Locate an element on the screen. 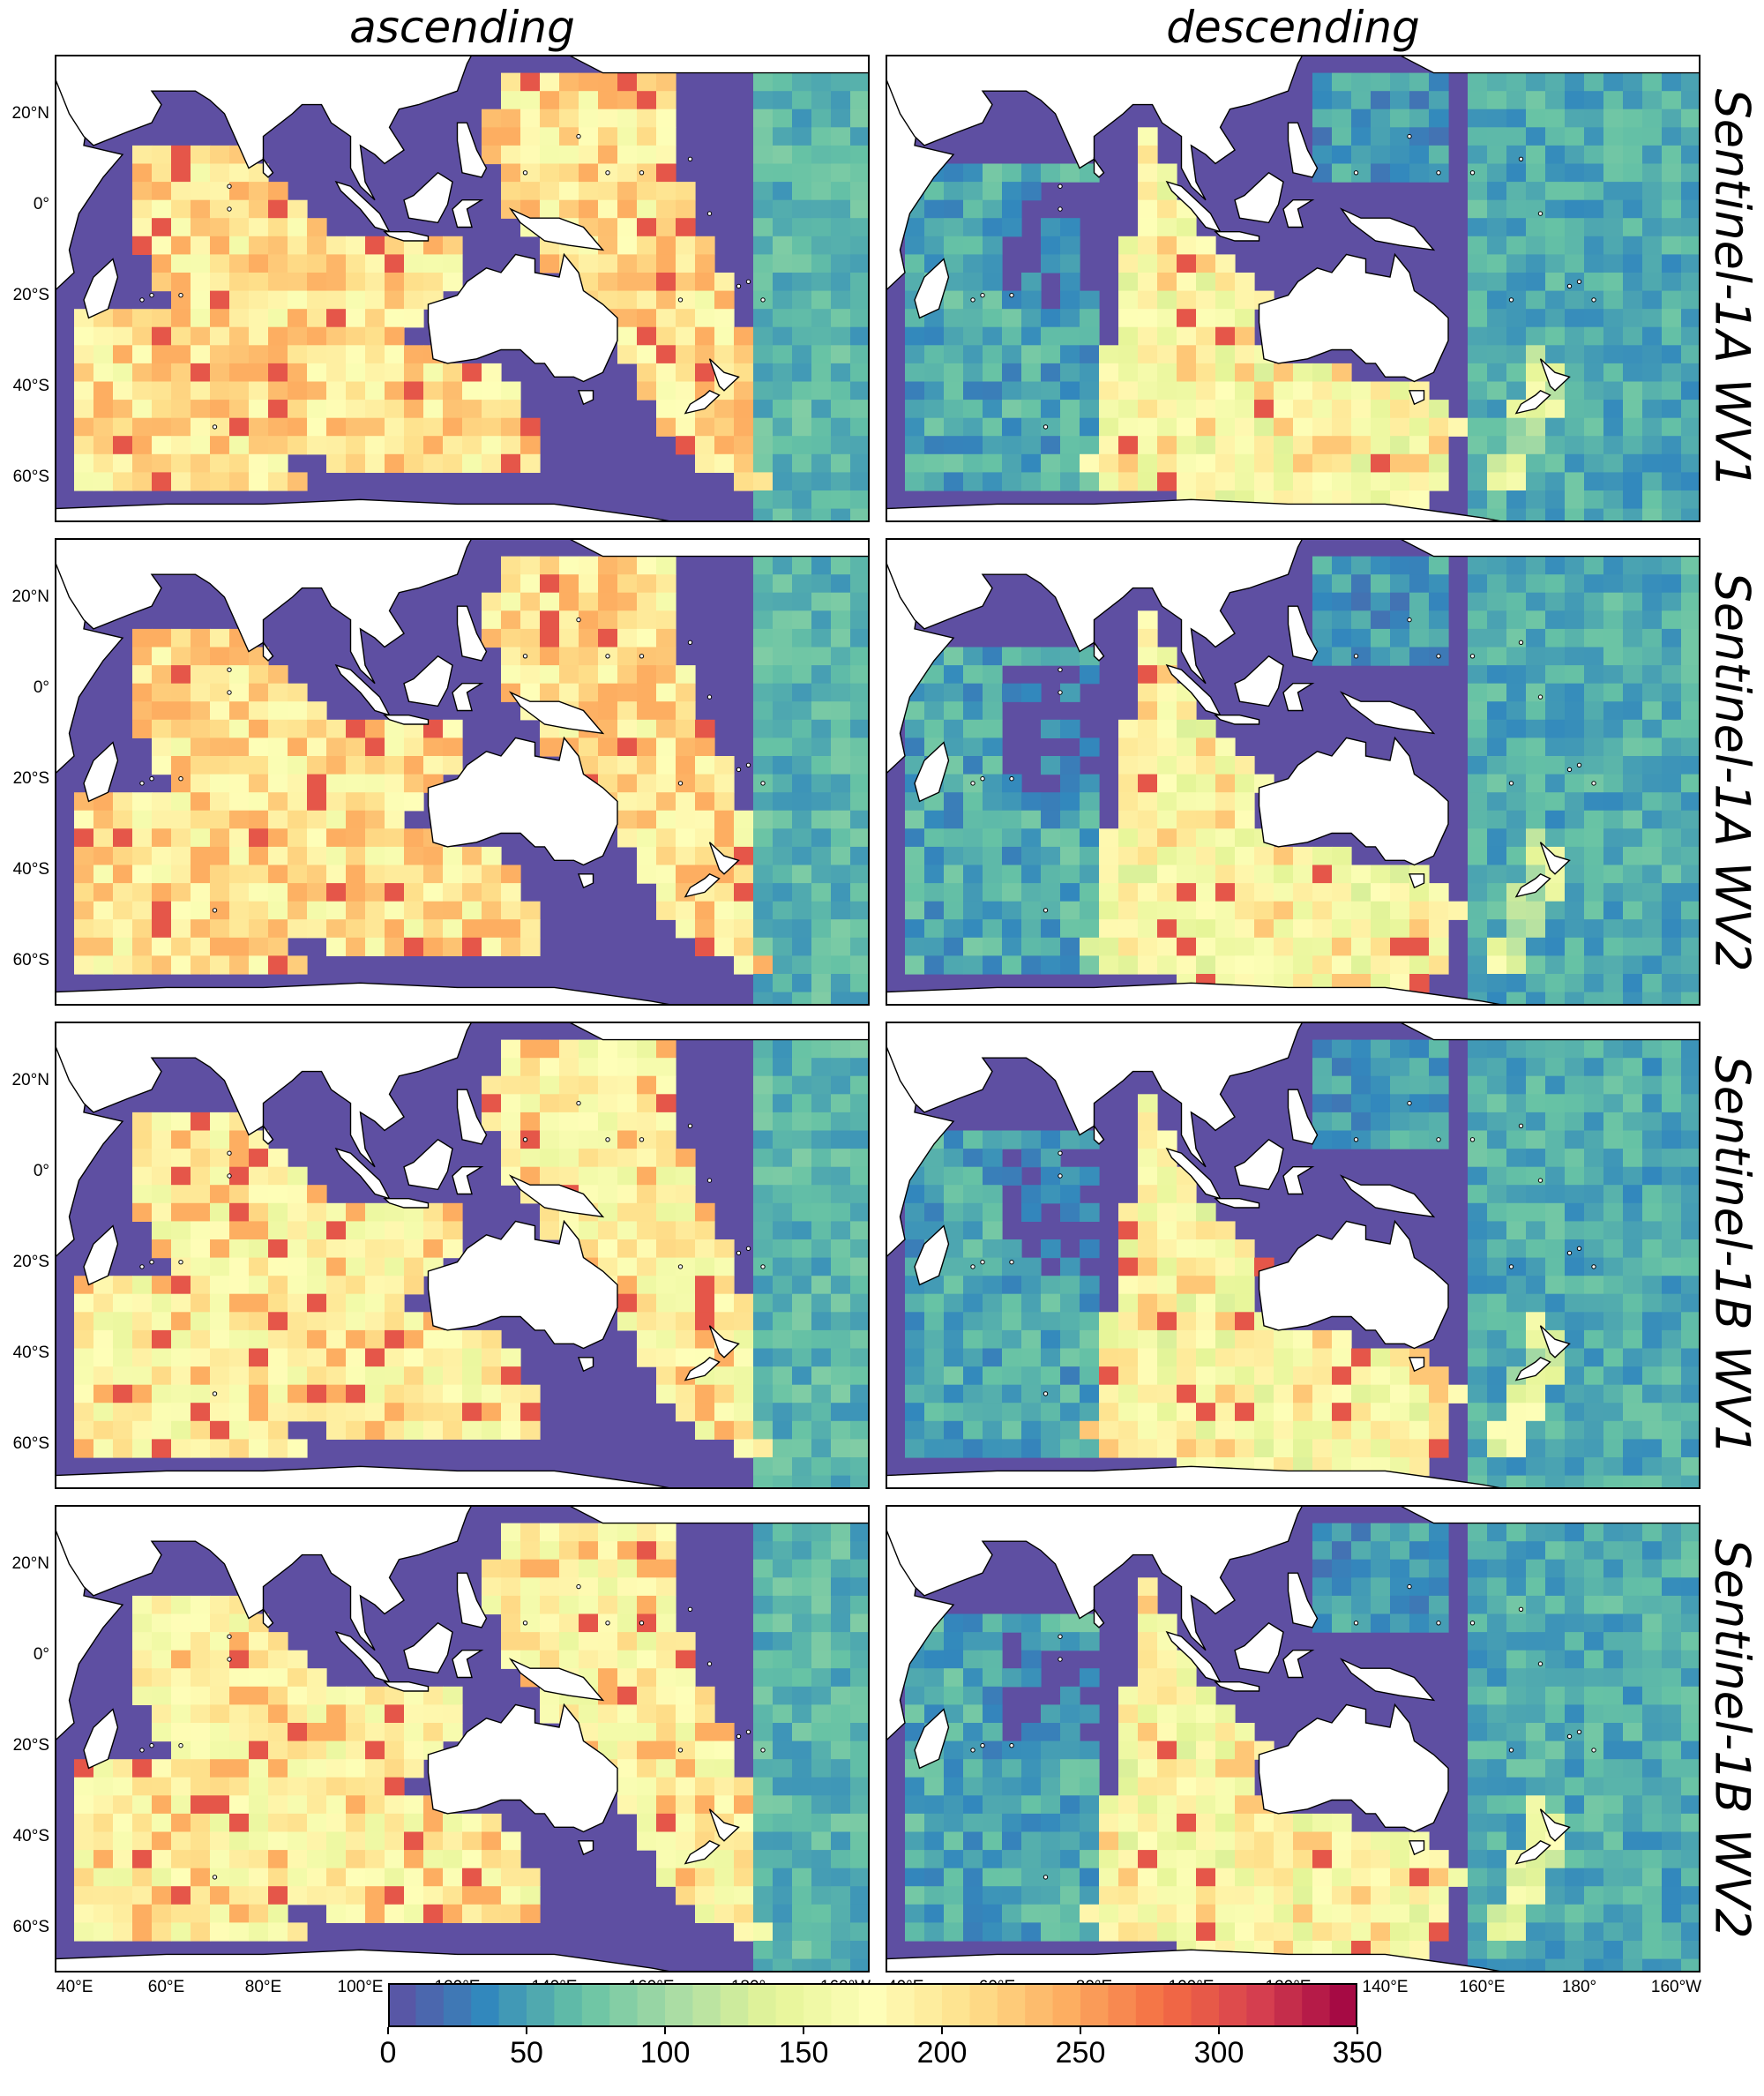 This screenshot has width=1764, height=2096. colorbar is located at coordinates (873, 2005).